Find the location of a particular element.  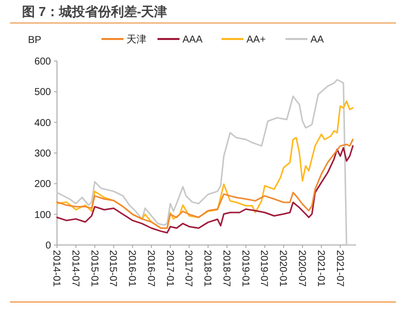

y-axis-title: BP is located at coordinates (35, 40).